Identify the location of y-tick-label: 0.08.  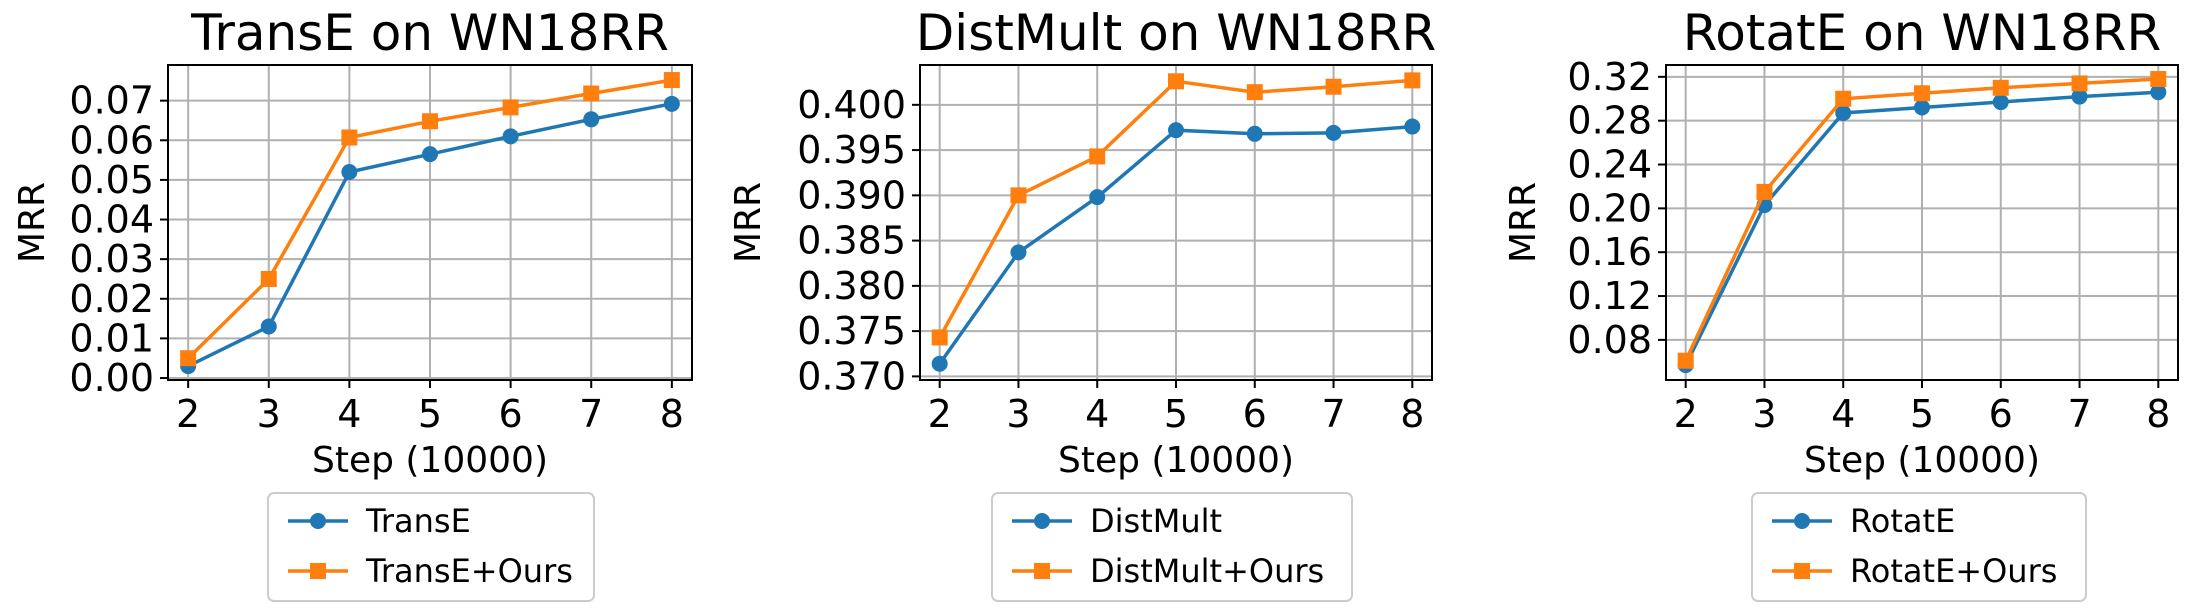
(1609, 340).